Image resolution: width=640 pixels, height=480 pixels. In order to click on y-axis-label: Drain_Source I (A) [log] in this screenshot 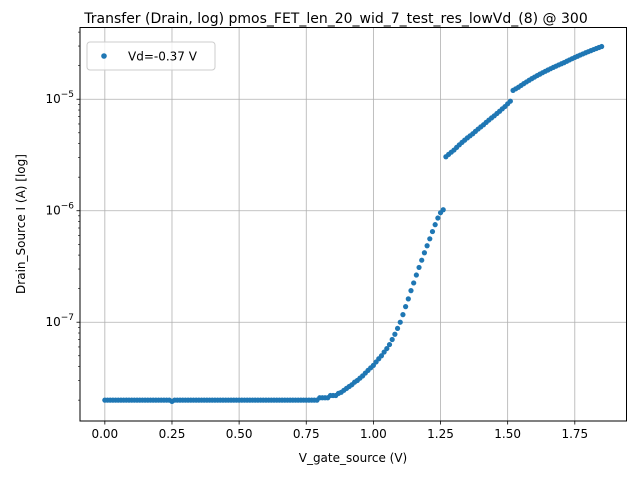, I will do `click(21, 224)`.